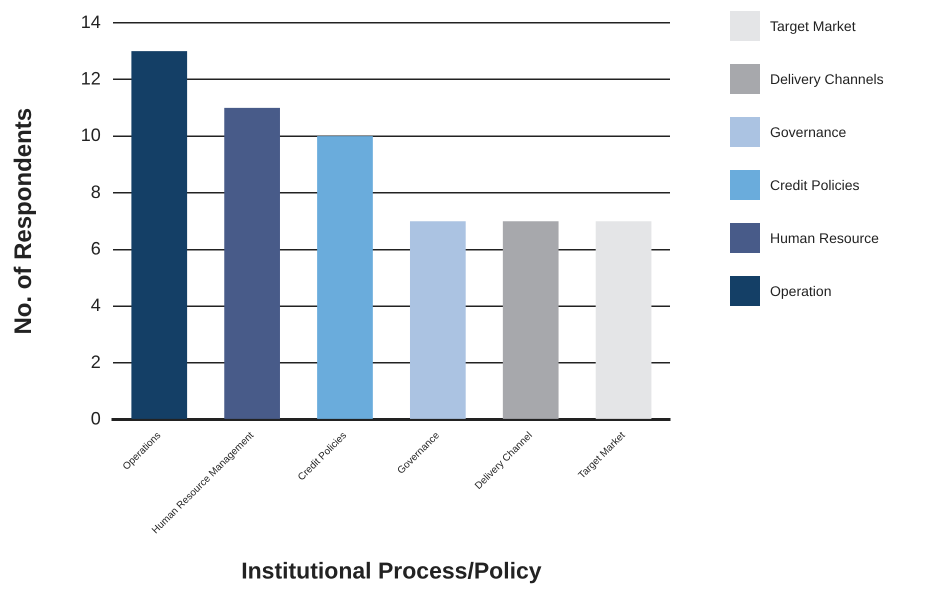  Describe the element at coordinates (801, 291) in the screenshot. I see `legend-label: Operation` at that location.